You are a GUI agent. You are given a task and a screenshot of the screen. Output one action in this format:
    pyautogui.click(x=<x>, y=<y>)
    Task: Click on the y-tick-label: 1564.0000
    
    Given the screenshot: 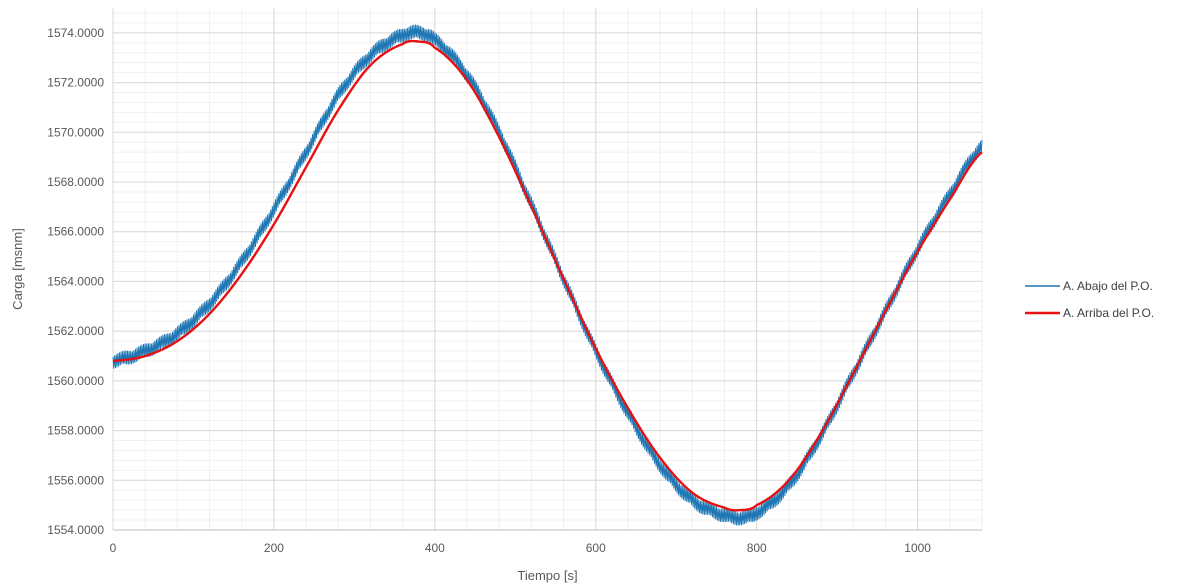 What is the action you would take?
    pyautogui.click(x=75, y=281)
    